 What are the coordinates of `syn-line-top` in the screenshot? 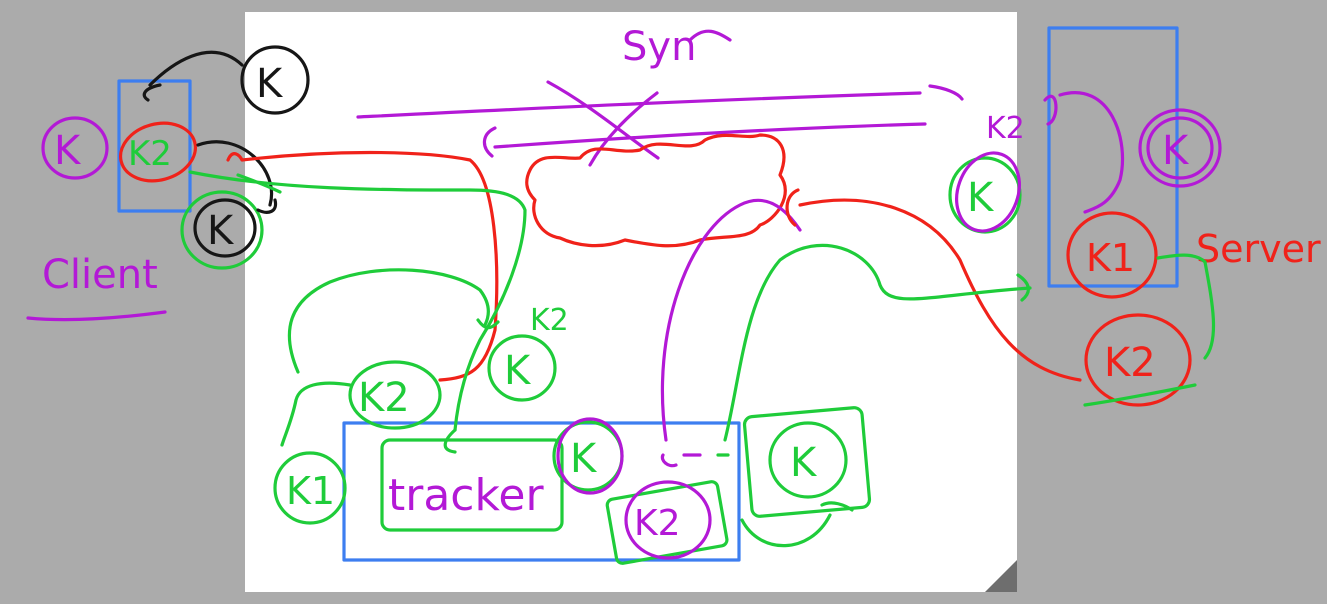 It's located at (639, 105).